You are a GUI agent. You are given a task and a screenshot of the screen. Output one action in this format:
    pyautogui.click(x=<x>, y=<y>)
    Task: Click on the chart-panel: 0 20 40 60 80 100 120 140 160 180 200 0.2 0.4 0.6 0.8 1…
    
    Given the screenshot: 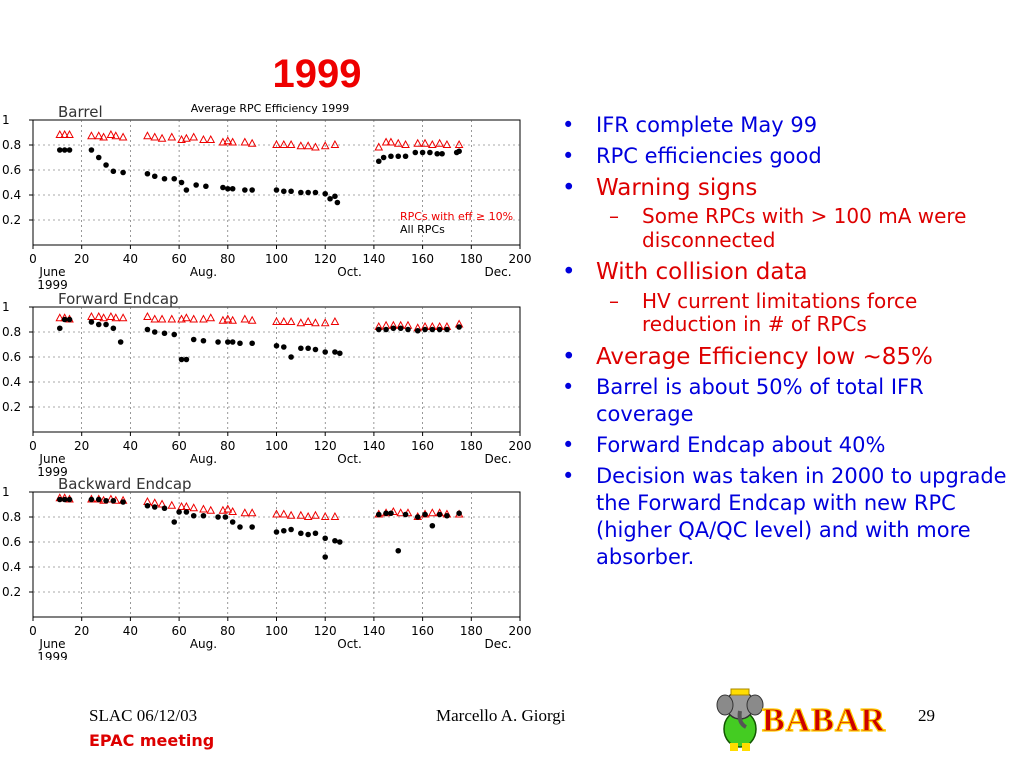 What is the action you would take?
    pyautogui.click(x=266, y=384)
    